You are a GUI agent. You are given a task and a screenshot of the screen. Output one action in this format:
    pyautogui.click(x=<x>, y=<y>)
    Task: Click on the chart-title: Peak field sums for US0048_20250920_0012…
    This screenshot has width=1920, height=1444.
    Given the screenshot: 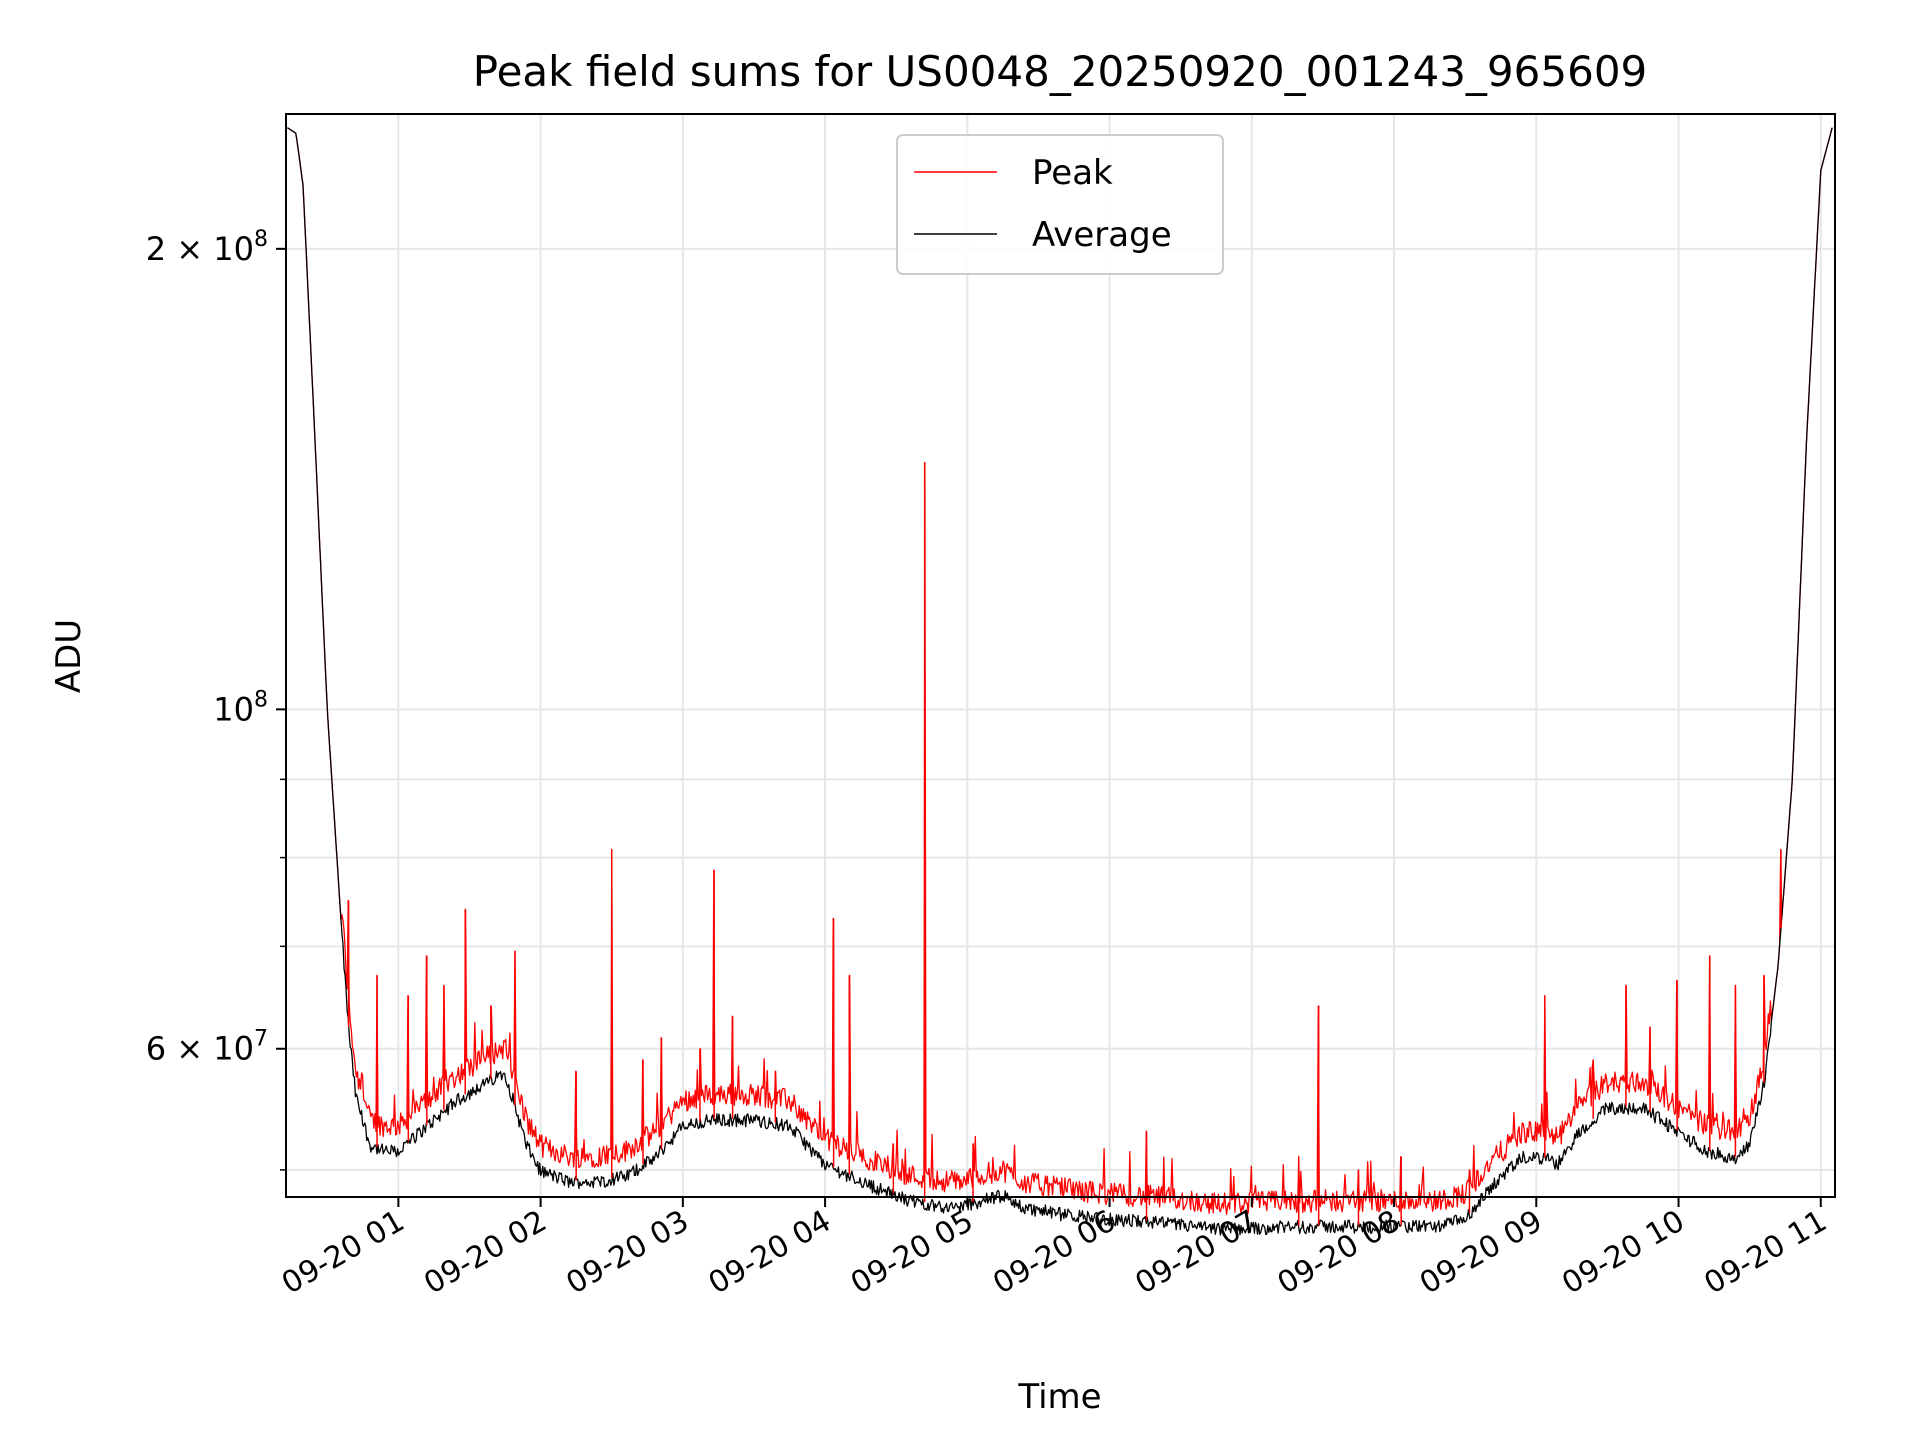 What is the action you would take?
    pyautogui.click(x=1060, y=71)
    